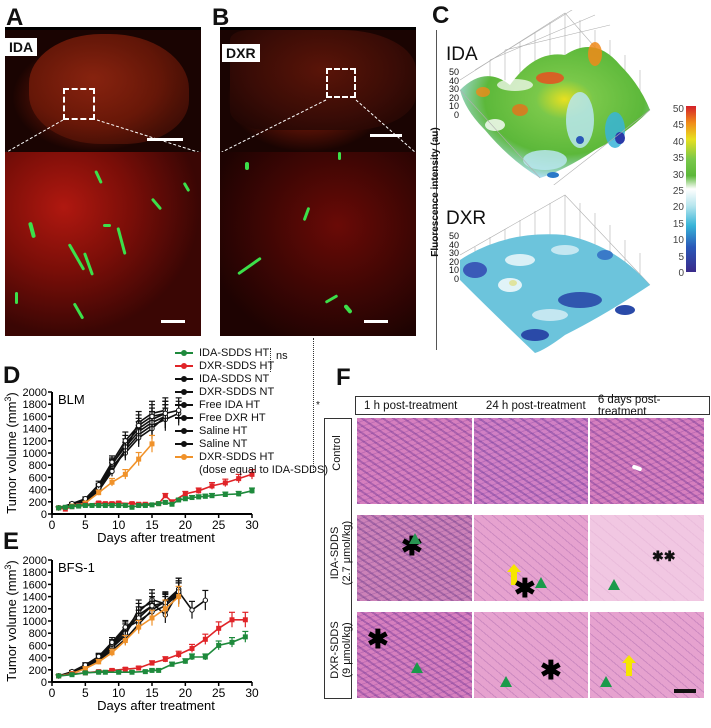 The image size is (711, 728). I want to click on dxr-surface-plot, so click(555, 273).